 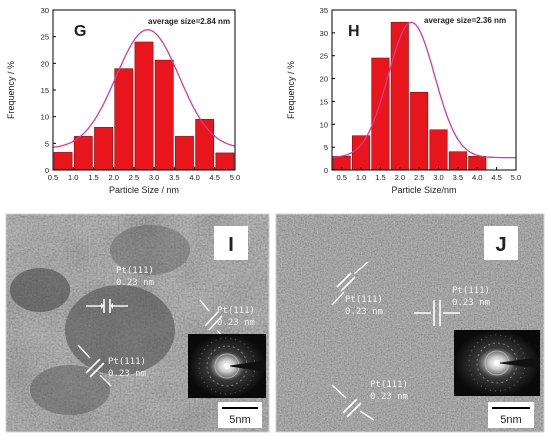 What do you see at coordinates (189, 21) in the screenshot?
I see `average-size-annotation: average size=2.84 nm` at bounding box center [189, 21].